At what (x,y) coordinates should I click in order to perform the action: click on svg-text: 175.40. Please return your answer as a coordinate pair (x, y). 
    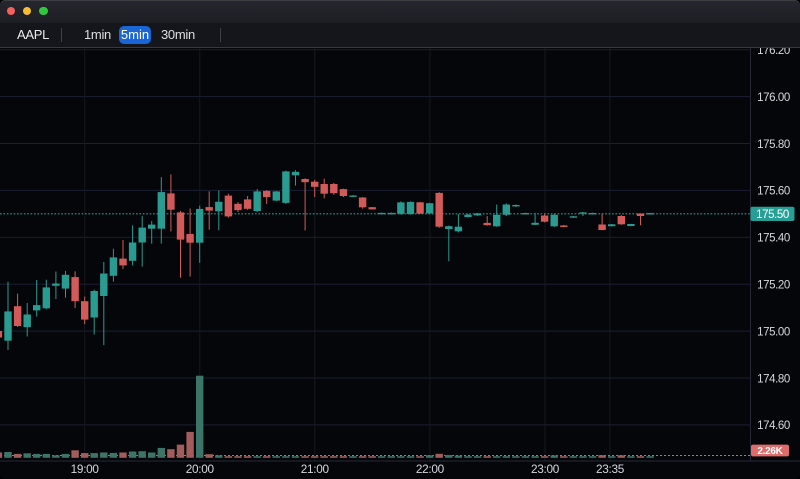
    Looking at the image, I should click on (773, 239).